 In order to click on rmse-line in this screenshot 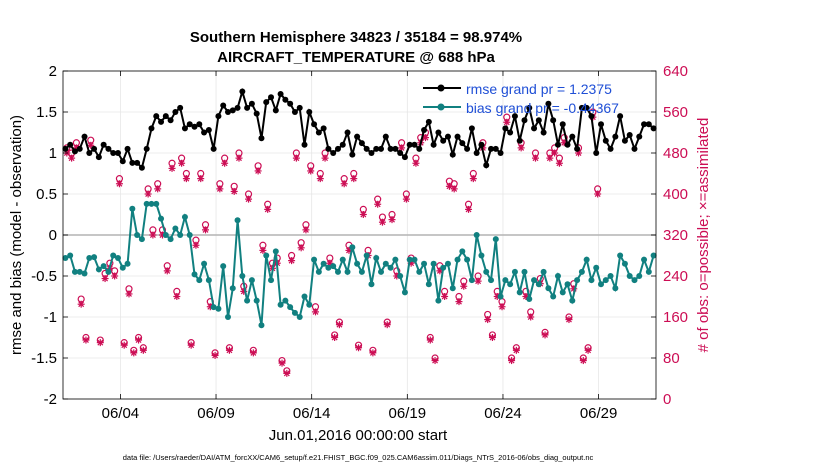, I will do `click(359, 128)`.